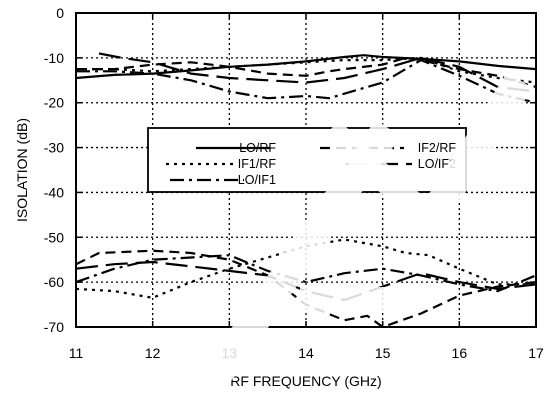 The height and width of the screenshot is (394, 547). Describe the element at coordinates (22, 170) in the screenshot. I see `y-axis-label: ISOLATION (dB)` at that location.